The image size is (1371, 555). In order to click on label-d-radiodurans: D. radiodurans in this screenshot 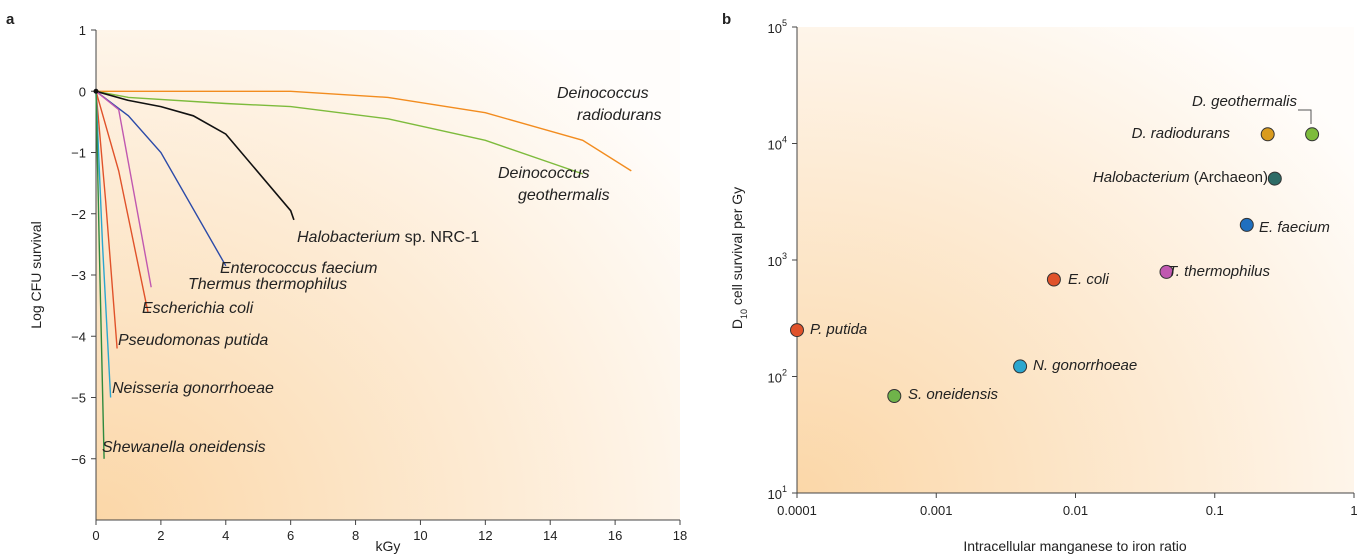, I will do `click(1181, 133)`.